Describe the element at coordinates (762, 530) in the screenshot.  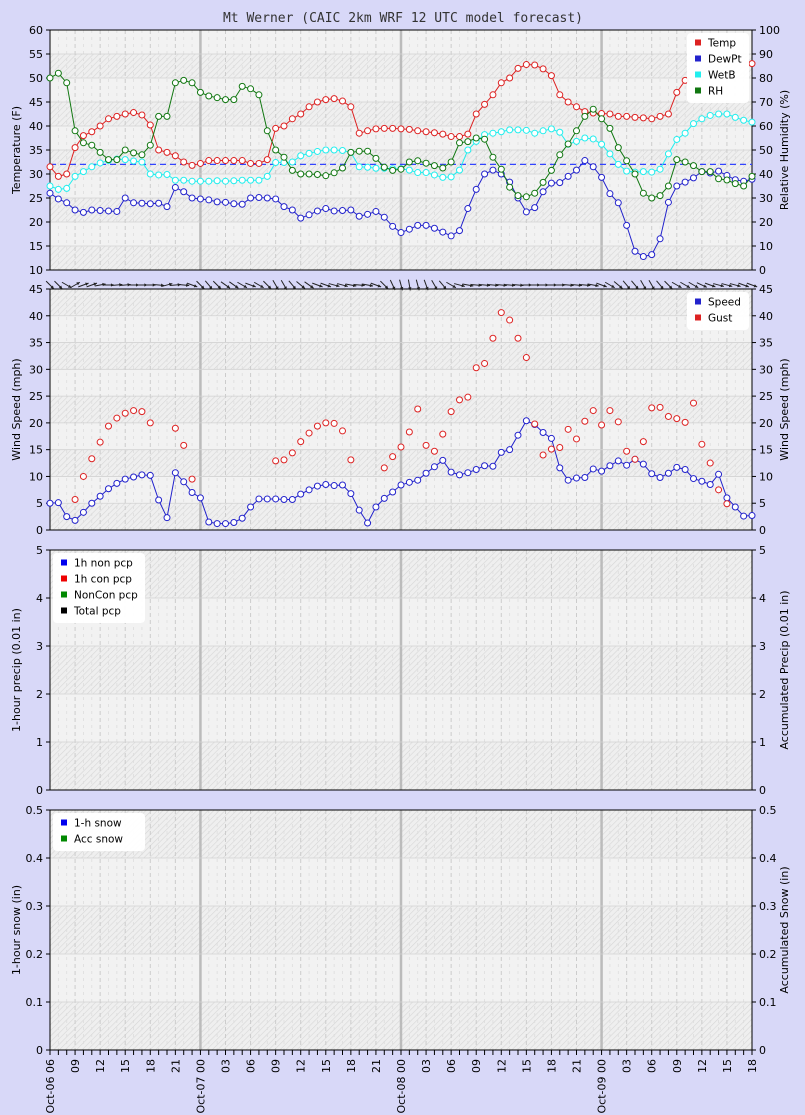
I see `y2-tick-label: 0` at that location.